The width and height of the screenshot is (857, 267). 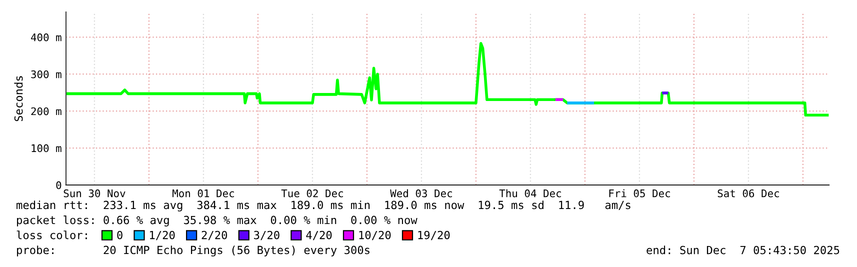 What do you see at coordinates (267, 235) in the screenshot?
I see `legend-label: 3/20` at bounding box center [267, 235].